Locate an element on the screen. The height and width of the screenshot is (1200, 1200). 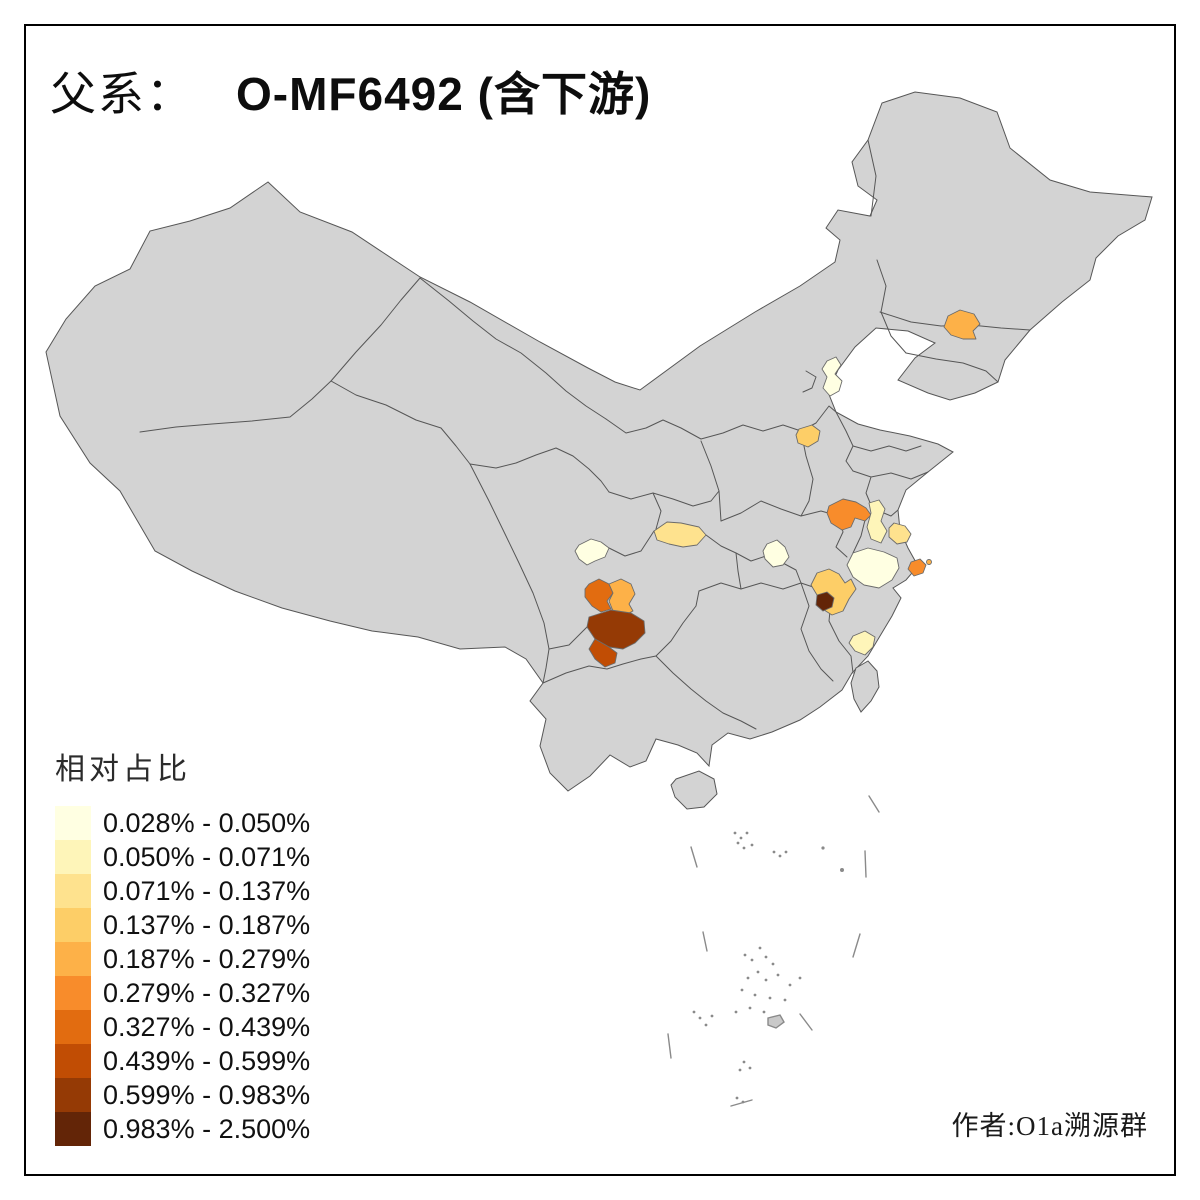
legend-row: 0.028% - 0.050% is located at coordinates (182, 823).